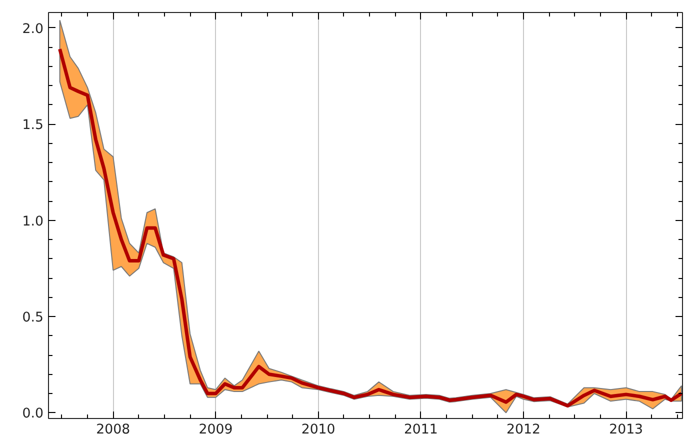 Image resolution: width=688 pixels, height=448 pixels. I want to click on x-tick-label: 2009, so click(215, 430).